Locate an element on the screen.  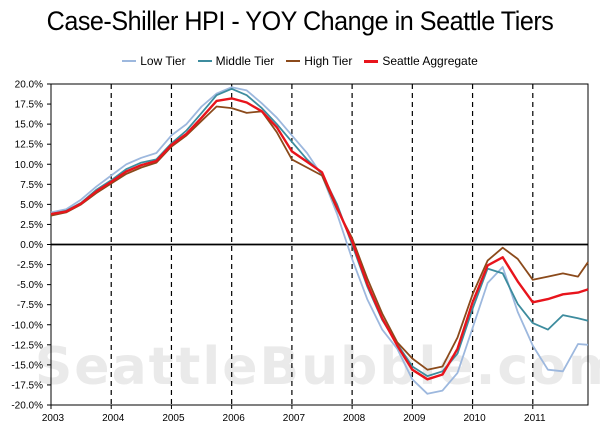
legend-item-high-tier: High Tier is located at coordinates (319, 61).